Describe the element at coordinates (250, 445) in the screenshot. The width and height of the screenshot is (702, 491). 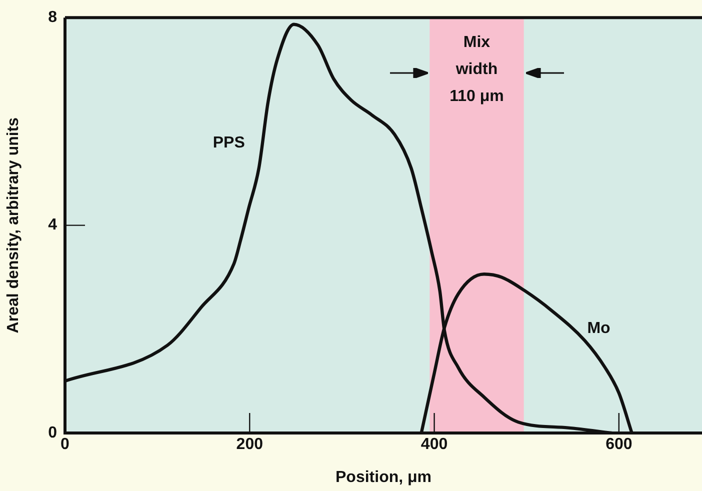
I see `x-tick-label: 200` at that location.